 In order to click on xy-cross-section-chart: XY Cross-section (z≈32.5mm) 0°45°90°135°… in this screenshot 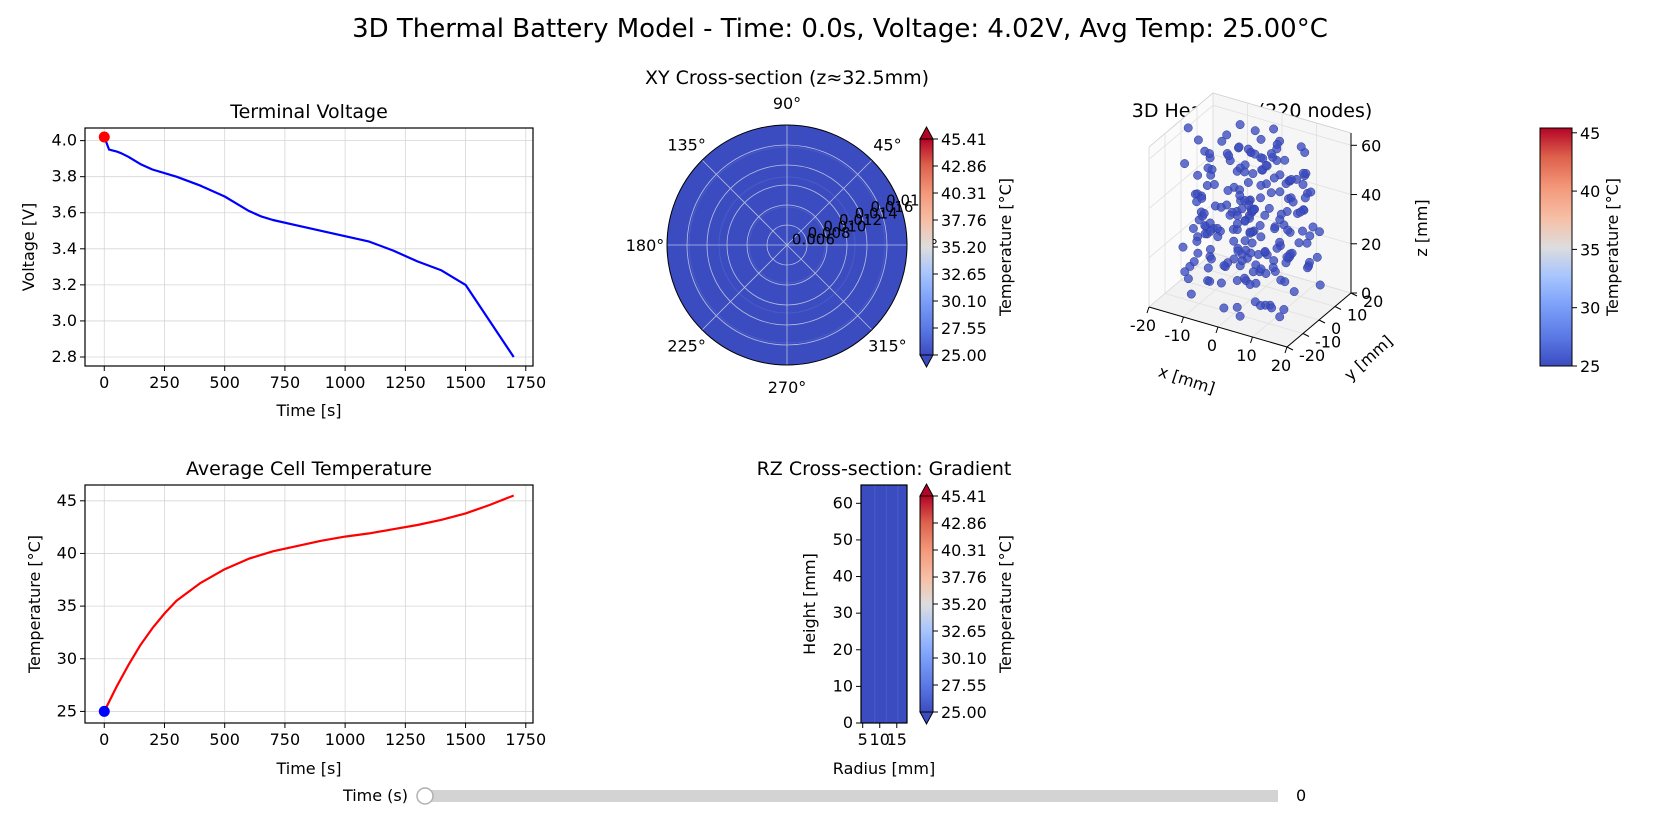, I will do `click(782, 232)`.